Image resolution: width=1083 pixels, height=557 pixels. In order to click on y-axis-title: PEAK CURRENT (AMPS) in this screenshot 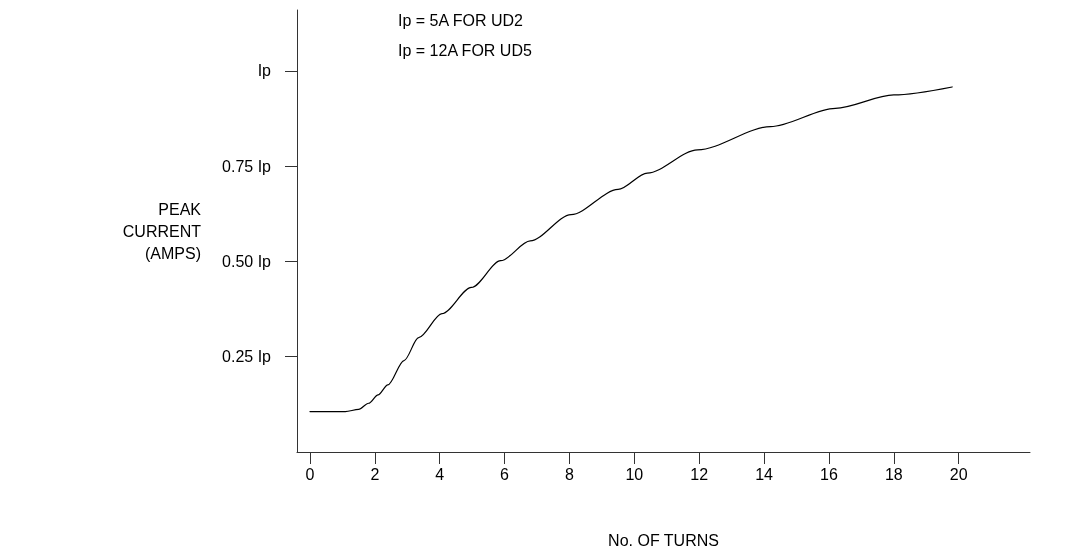, I will do `click(162, 231)`.